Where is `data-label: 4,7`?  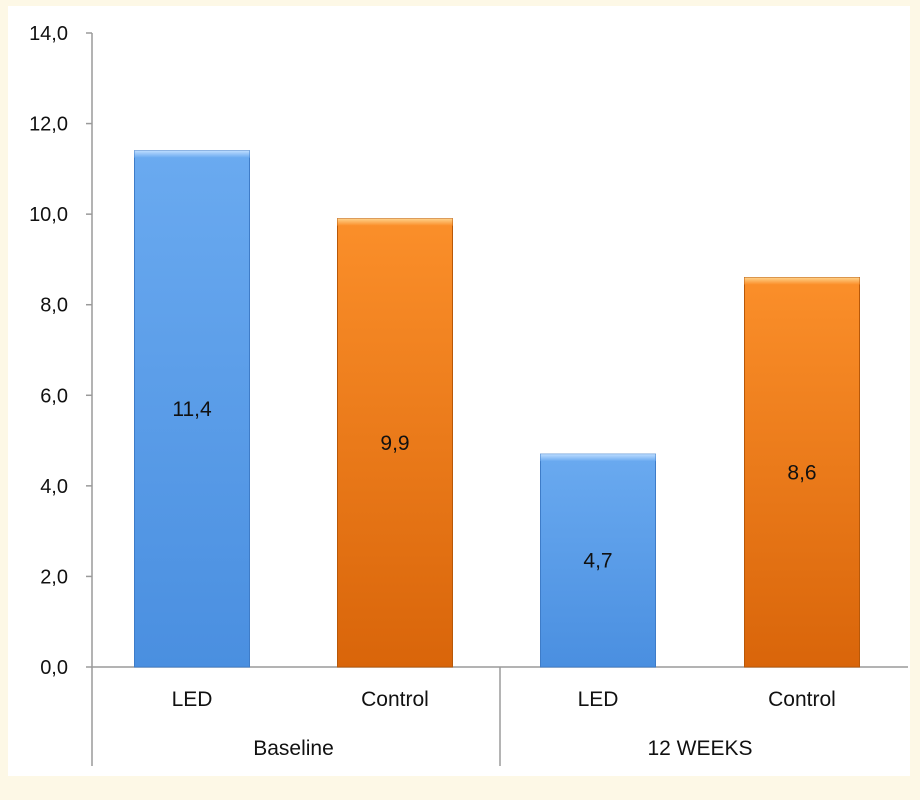 data-label: 4,7 is located at coordinates (597, 561).